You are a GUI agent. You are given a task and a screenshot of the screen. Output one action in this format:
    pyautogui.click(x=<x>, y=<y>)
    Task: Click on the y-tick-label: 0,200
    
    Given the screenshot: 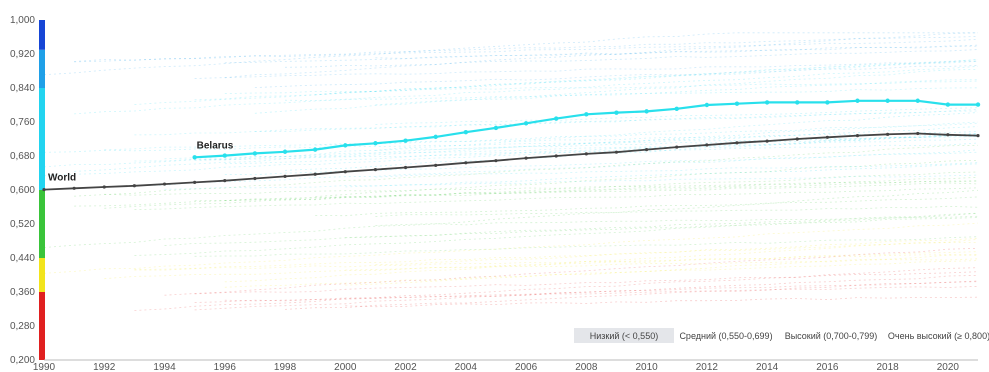 What is the action you would take?
    pyautogui.click(x=22, y=360)
    